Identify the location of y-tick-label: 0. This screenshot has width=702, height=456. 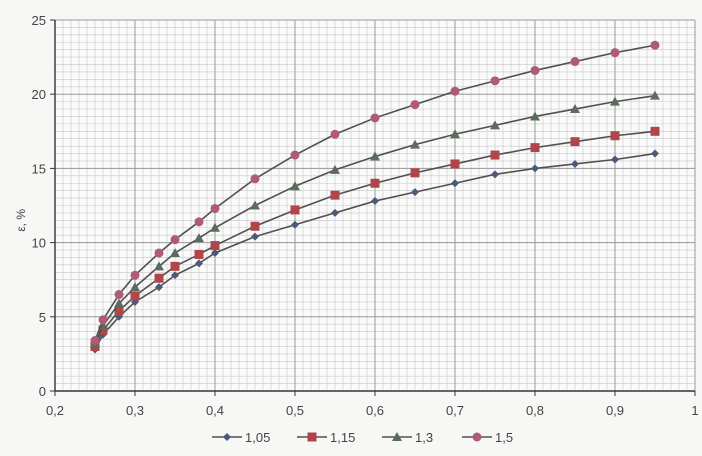
(42, 391).